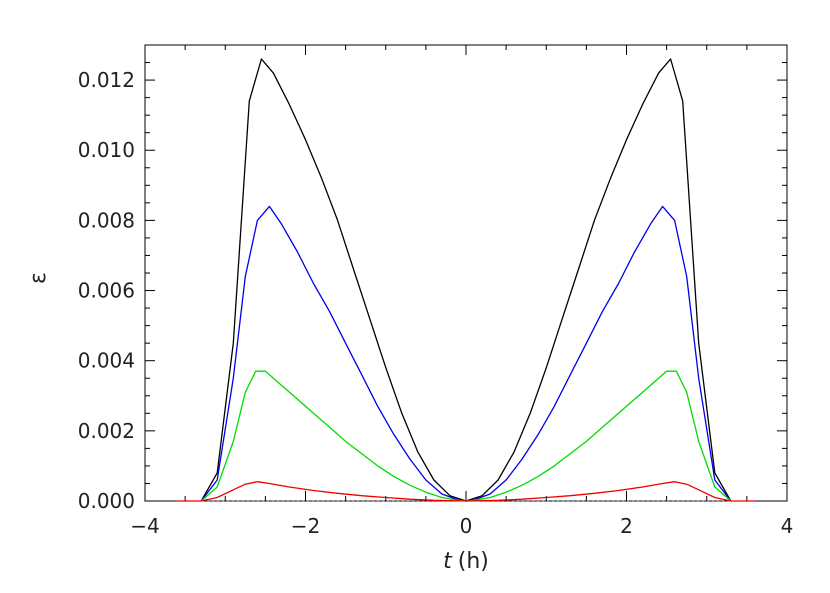 This screenshot has height=593, width=830. What do you see at coordinates (466, 526) in the screenshot?
I see `x-tick-label: 0` at bounding box center [466, 526].